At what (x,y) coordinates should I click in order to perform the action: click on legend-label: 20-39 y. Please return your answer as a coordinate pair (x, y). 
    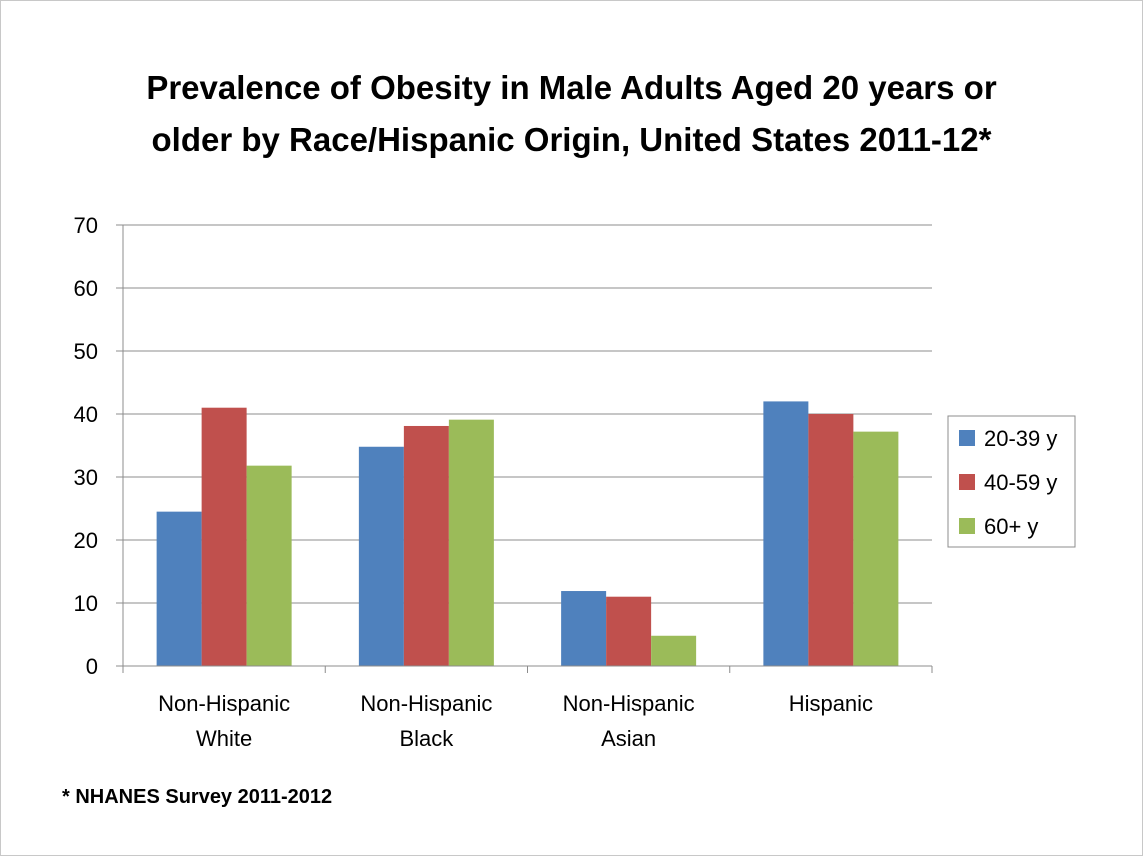
    Looking at the image, I should click on (1020, 438).